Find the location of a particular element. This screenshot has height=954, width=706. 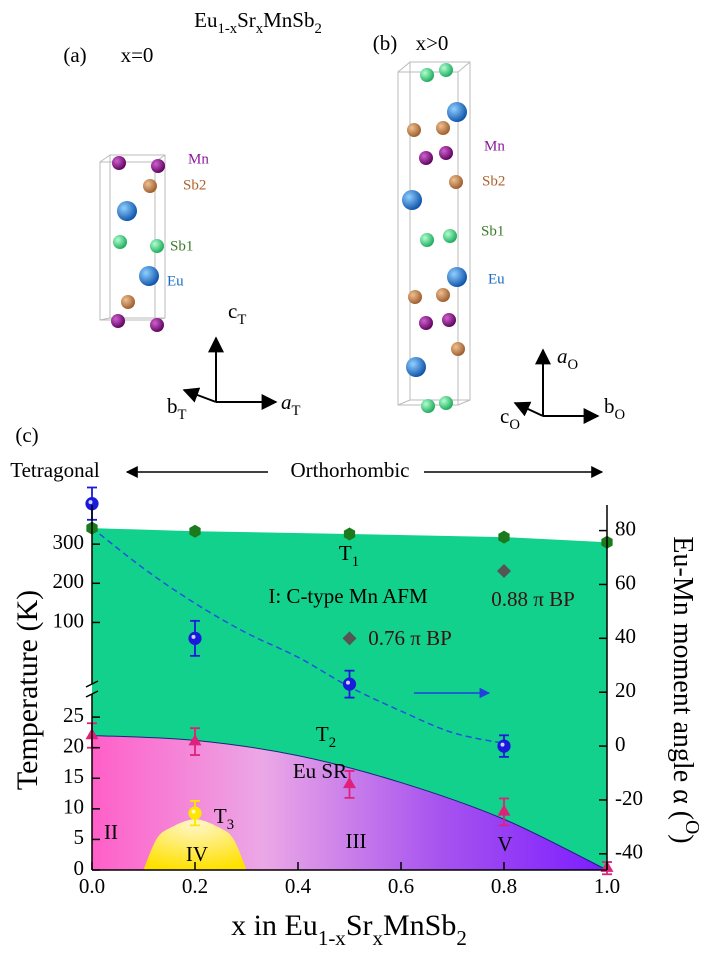

fit-line is located at coordinates (298, 636).